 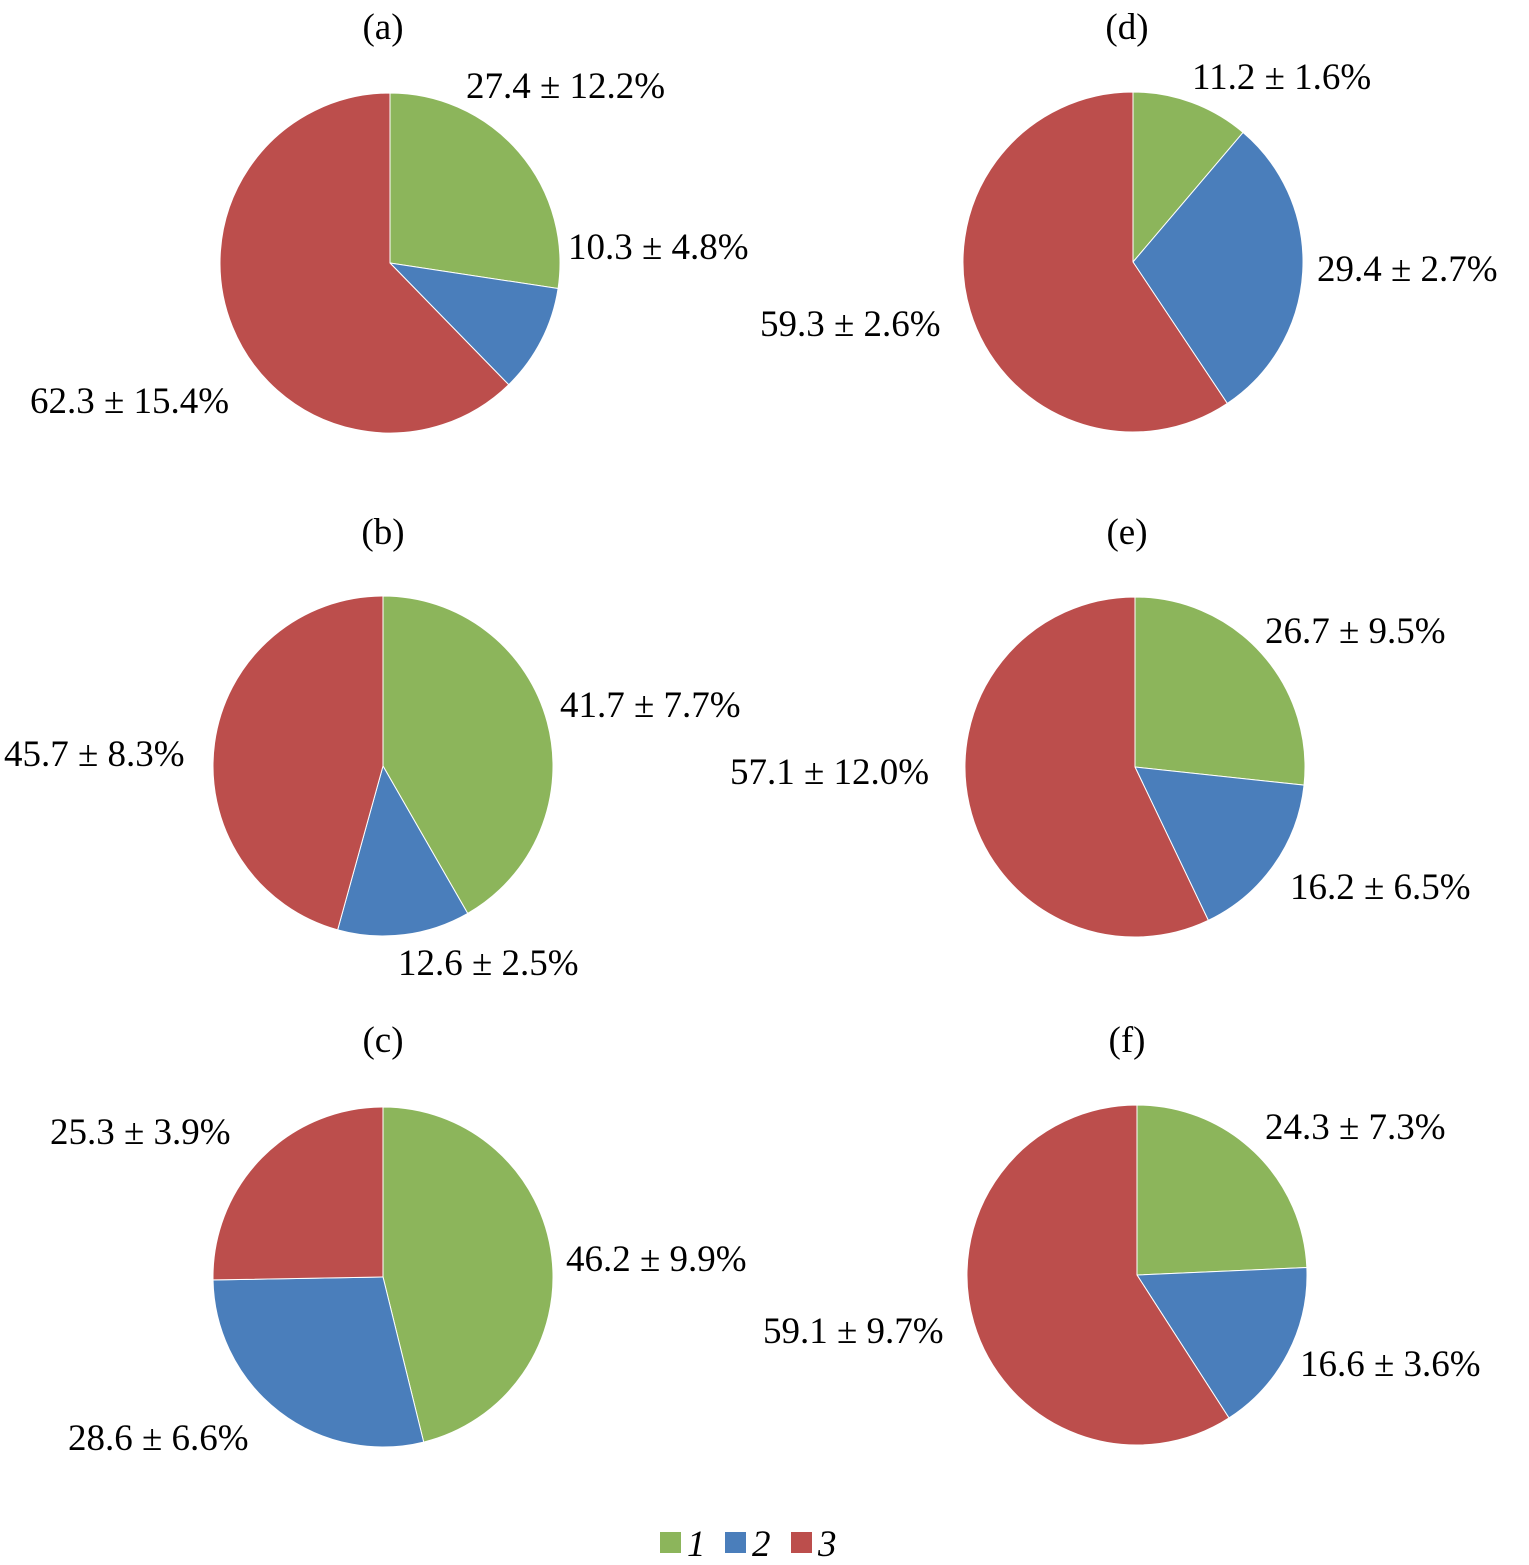 What do you see at coordinates (1390, 1364) in the screenshot?
I see `slice-label-f-2: 16.6 ± 3.6%` at bounding box center [1390, 1364].